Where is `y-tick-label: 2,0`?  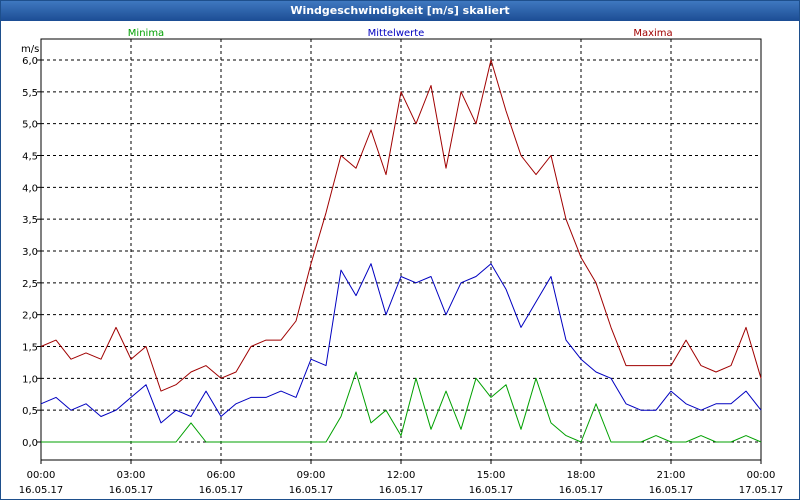
y-tick-label: 2,0 is located at coordinates (30, 316).